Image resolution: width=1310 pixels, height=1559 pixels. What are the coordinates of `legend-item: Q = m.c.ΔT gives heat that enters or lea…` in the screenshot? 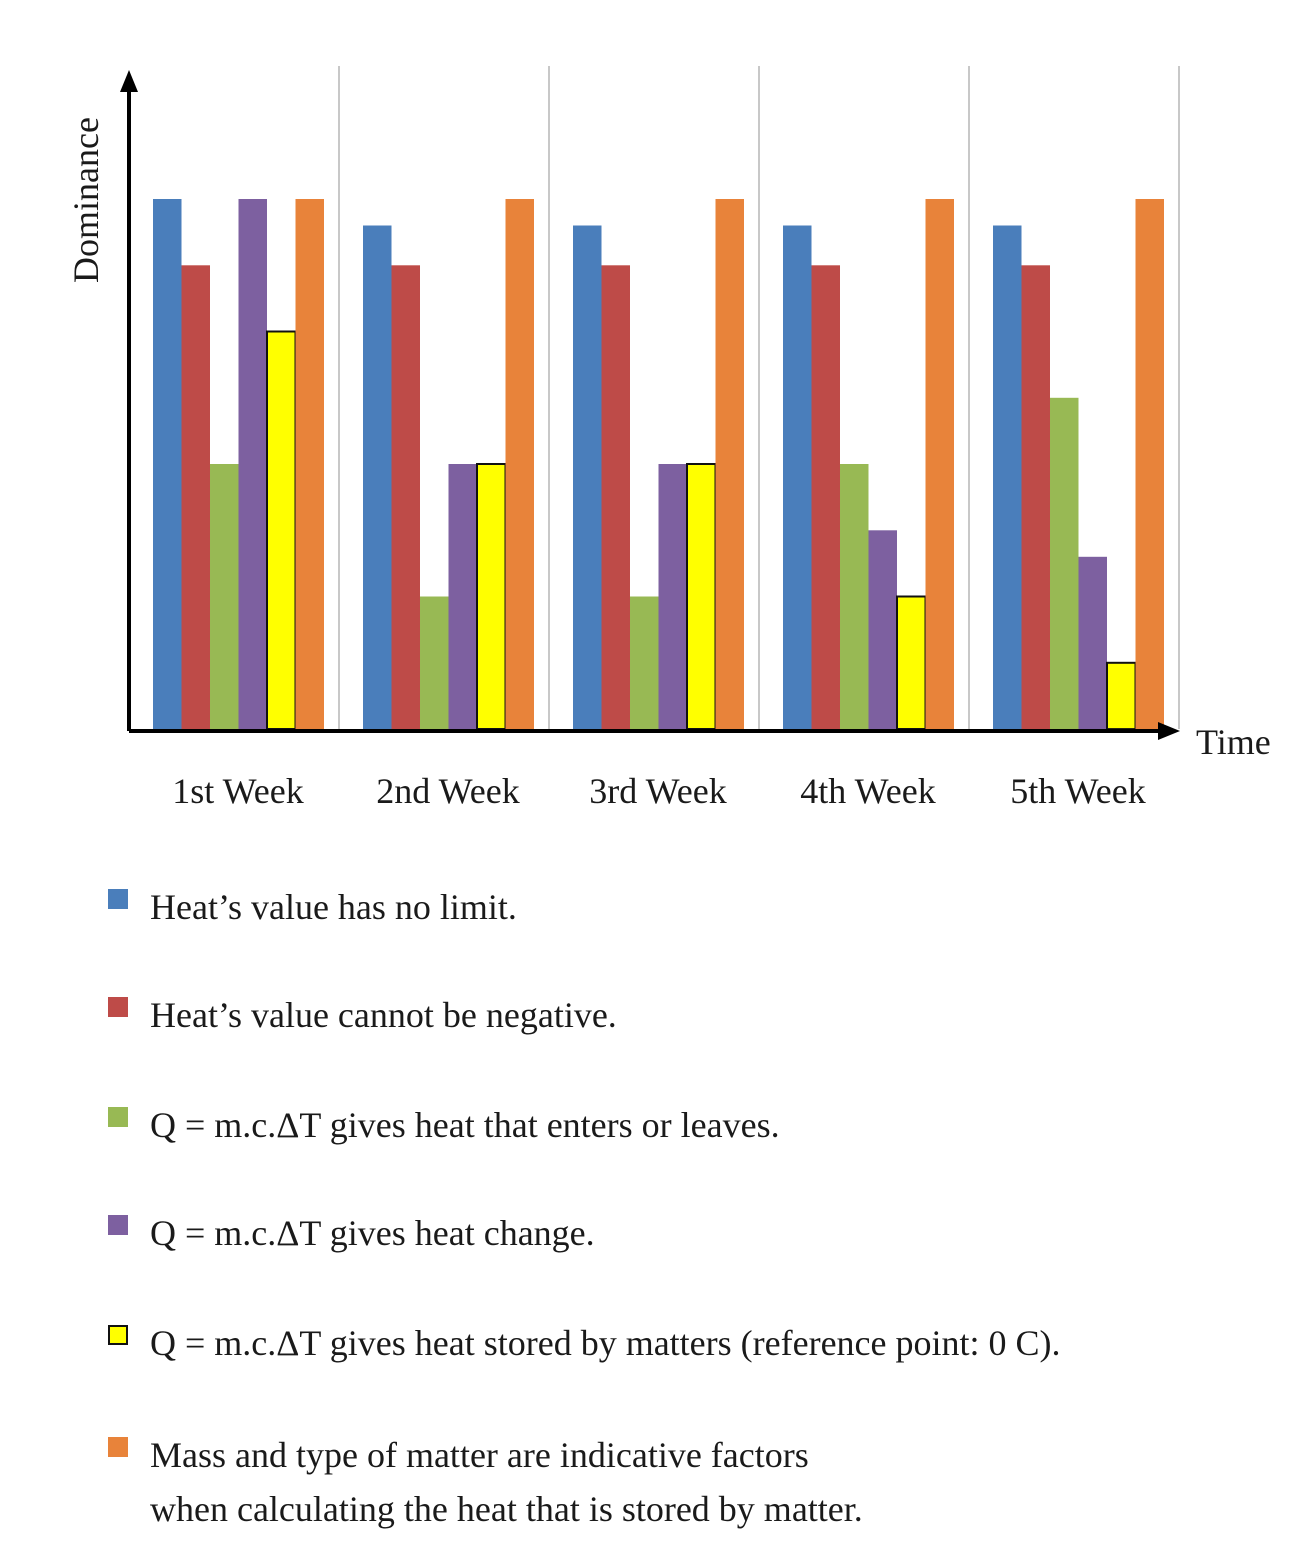 It's located at (444, 1125).